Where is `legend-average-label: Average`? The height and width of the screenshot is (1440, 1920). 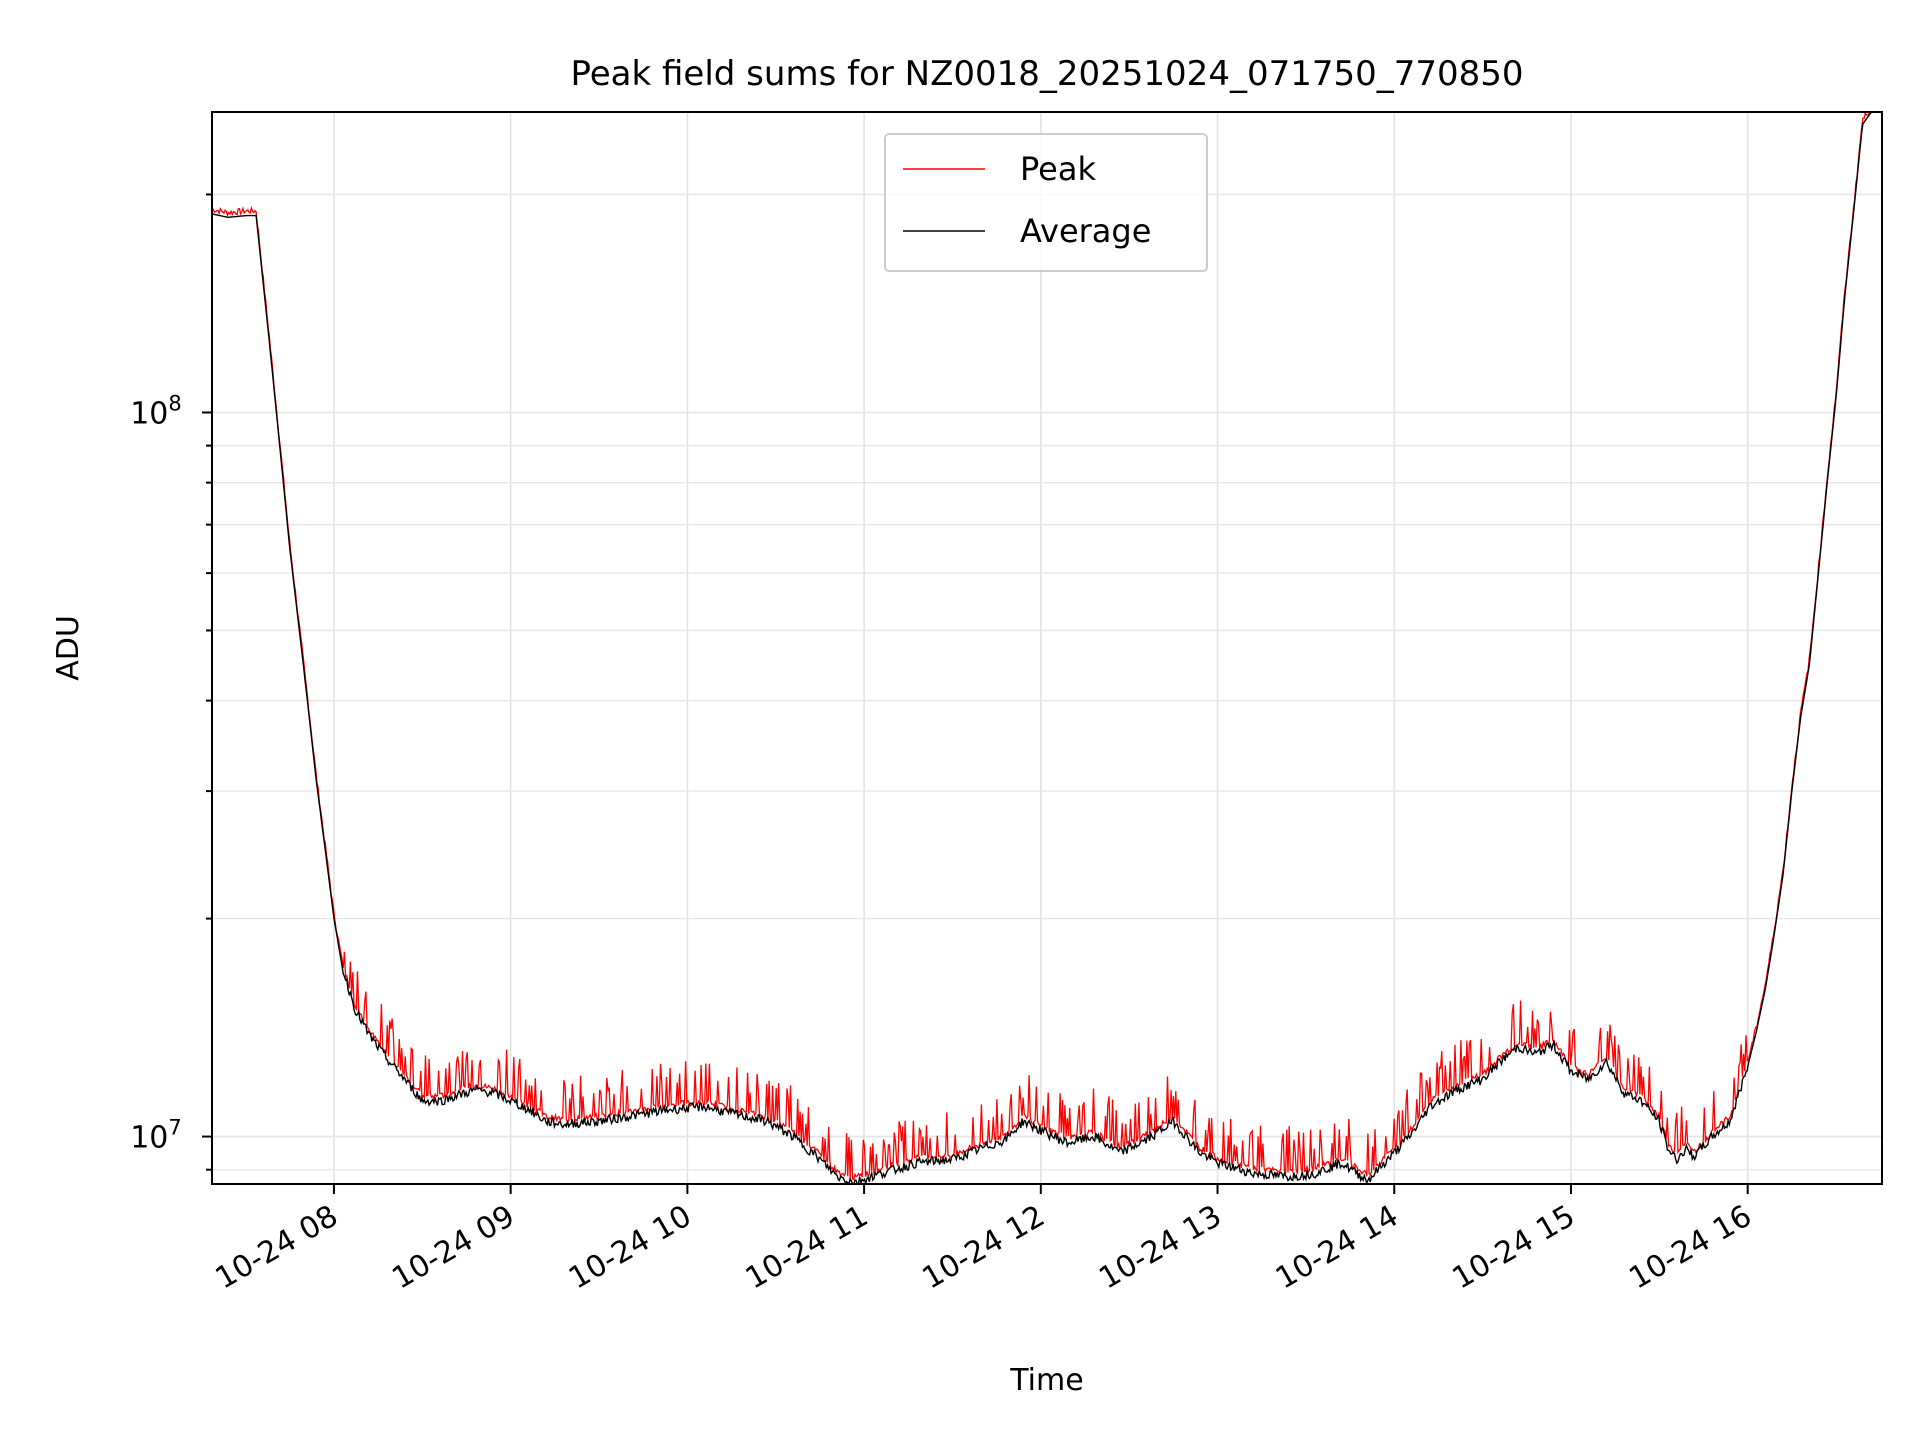
legend-average-label: Average is located at coordinates (1085, 231).